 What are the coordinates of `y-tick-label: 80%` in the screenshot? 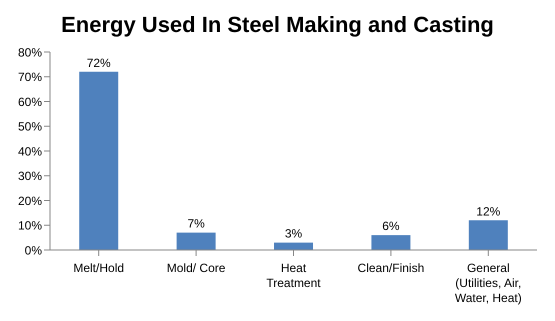 It's located at (30, 52).